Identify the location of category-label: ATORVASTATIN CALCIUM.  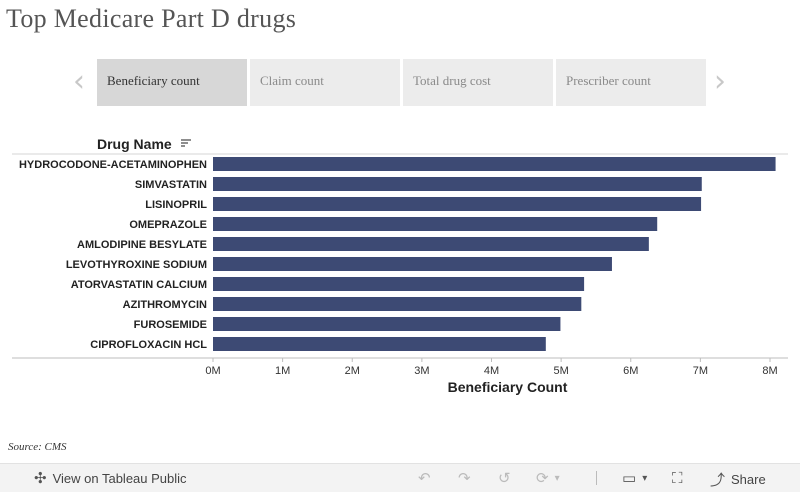
(139, 285).